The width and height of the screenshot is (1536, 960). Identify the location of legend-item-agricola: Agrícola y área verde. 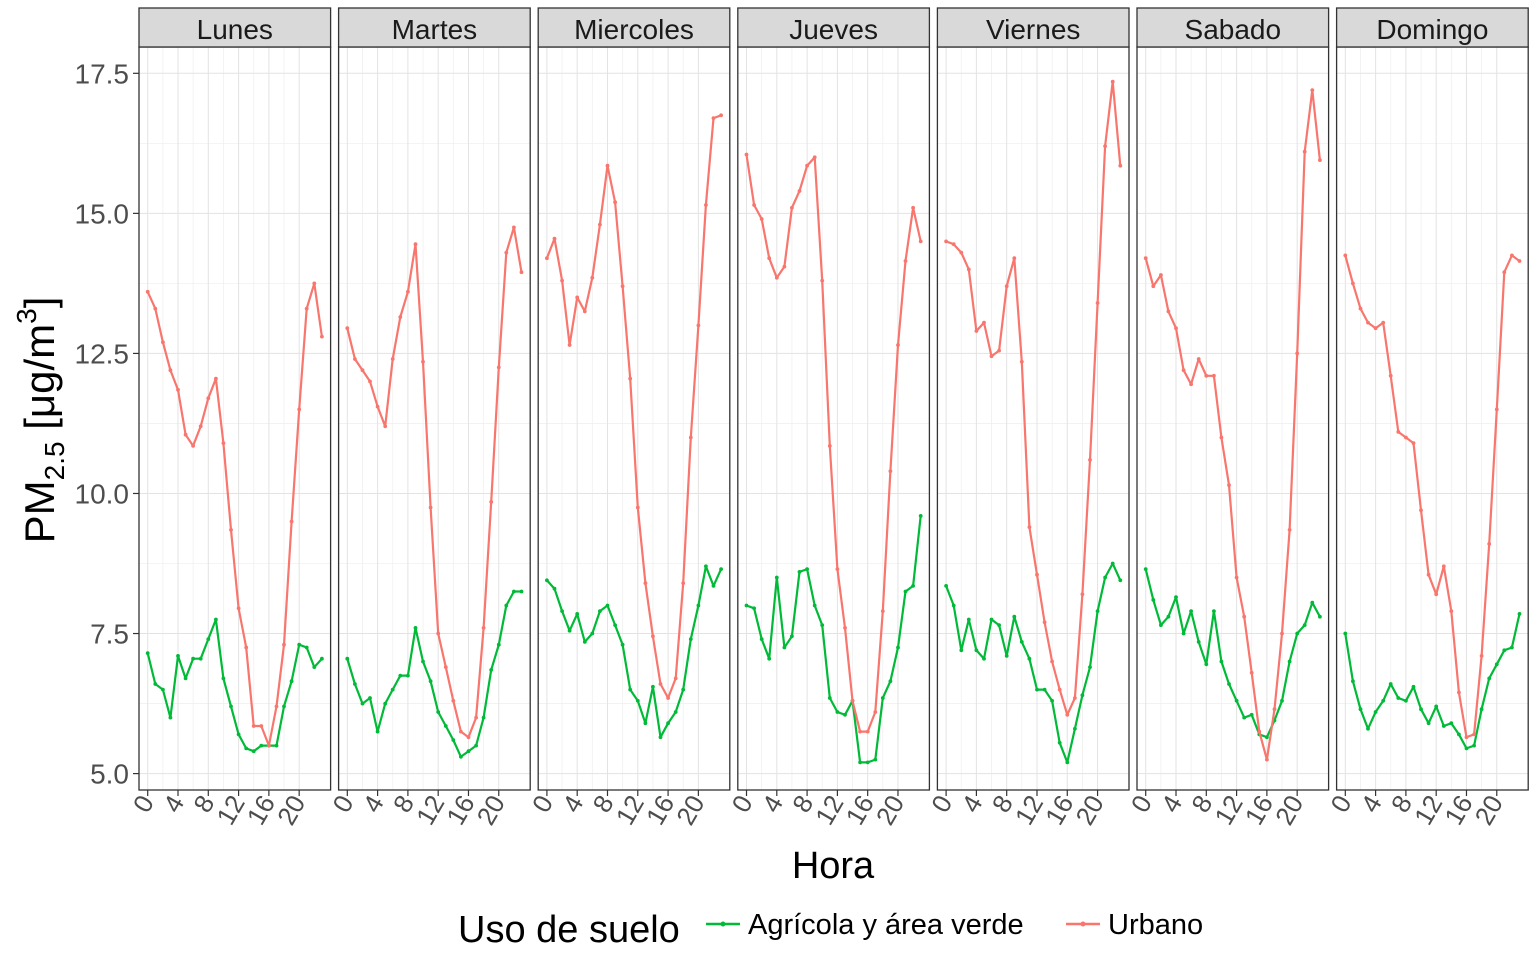
(865, 925).